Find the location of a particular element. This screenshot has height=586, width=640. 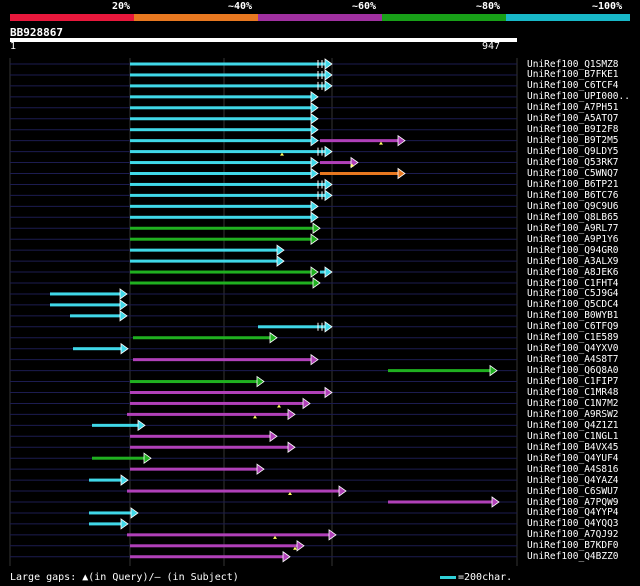

hit-label: UniRef100_Q53RK7 is located at coordinates (573, 163).